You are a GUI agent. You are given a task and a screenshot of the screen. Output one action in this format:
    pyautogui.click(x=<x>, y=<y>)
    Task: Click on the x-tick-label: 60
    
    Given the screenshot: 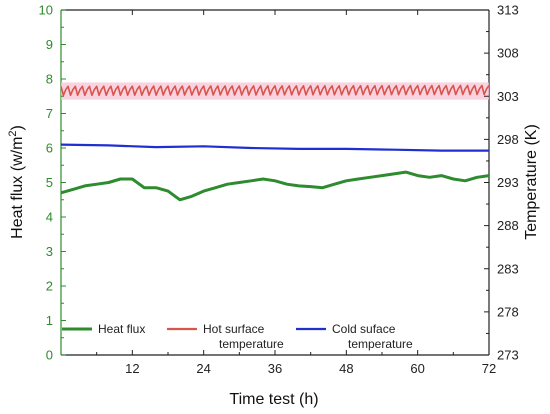 What is the action you would take?
    pyautogui.click(x=417, y=368)
    